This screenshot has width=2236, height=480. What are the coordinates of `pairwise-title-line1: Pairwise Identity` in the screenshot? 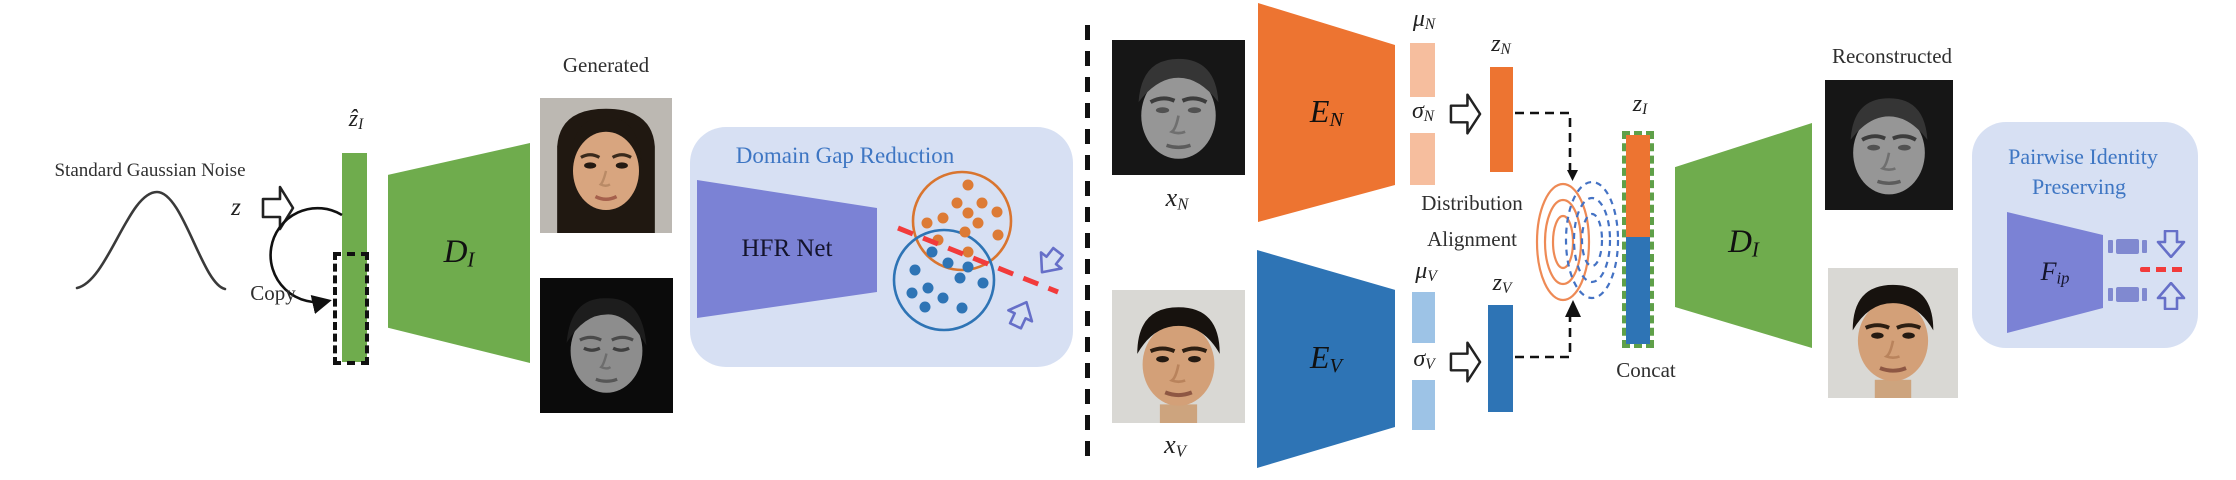 It's located at (2083, 156).